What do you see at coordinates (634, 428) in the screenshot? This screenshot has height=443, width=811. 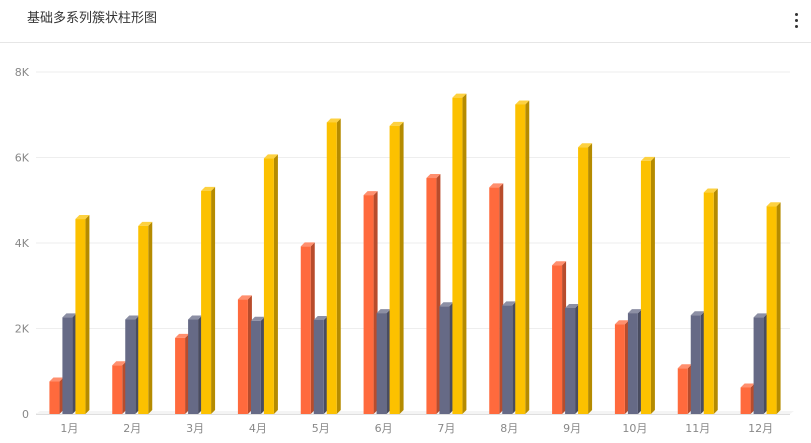 I see `x-tick-label: 10月` at bounding box center [634, 428].